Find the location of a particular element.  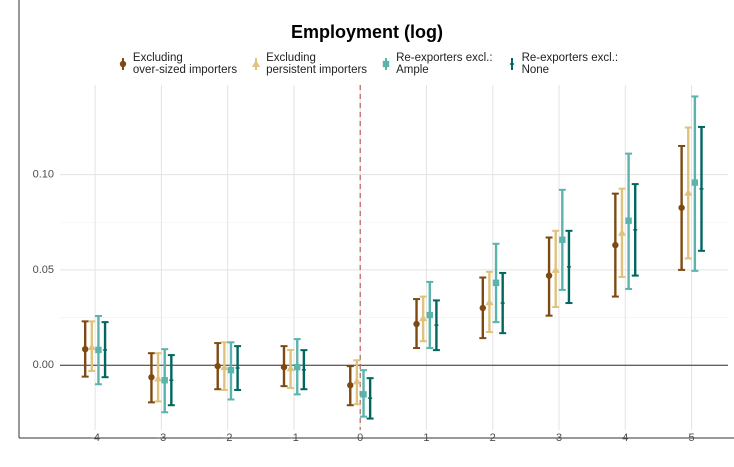

x-tick-label: 1 is located at coordinates (426, 438).